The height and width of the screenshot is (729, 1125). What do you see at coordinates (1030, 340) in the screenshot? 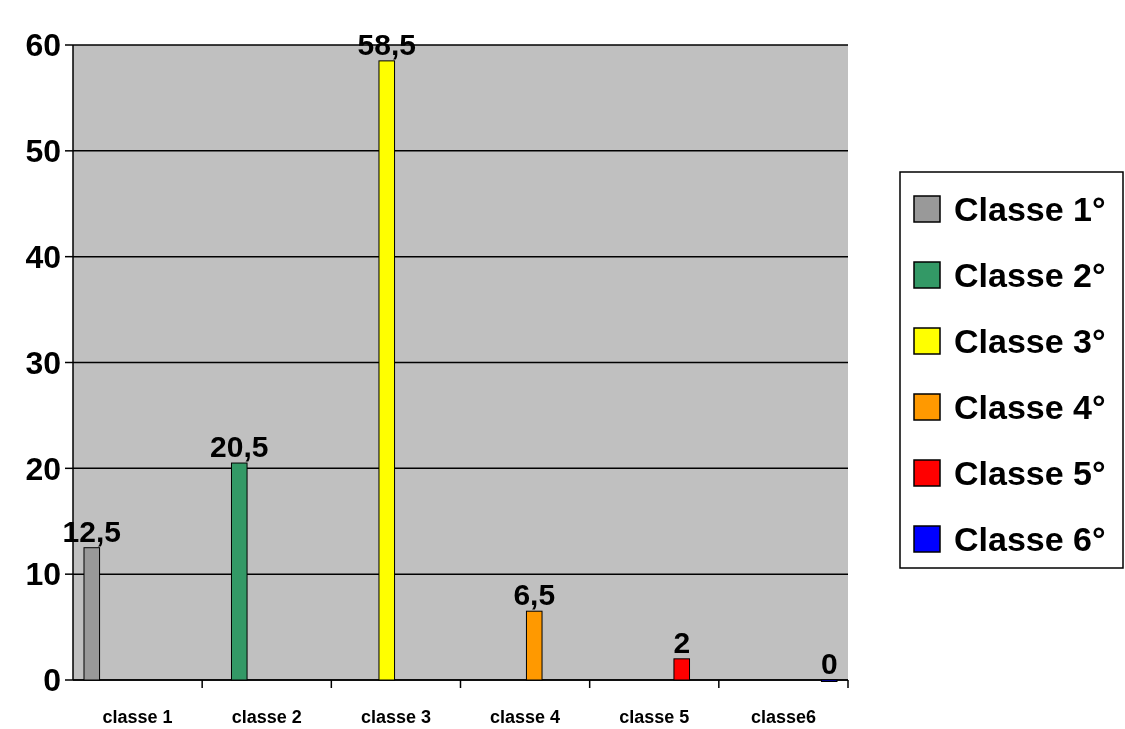
I see `legend-label: Classe 3°` at bounding box center [1030, 340].